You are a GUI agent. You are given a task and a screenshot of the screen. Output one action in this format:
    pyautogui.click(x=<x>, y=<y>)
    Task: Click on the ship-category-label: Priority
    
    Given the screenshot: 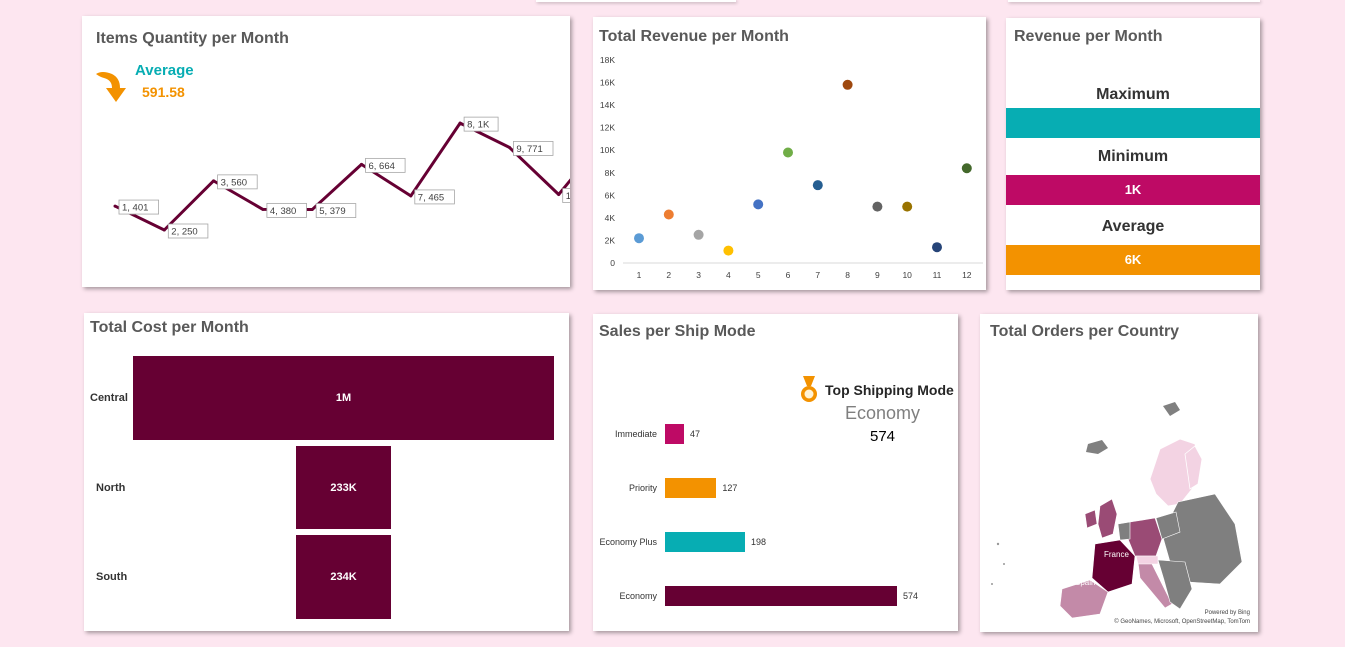 What is the action you would take?
    pyautogui.click(x=642, y=488)
    